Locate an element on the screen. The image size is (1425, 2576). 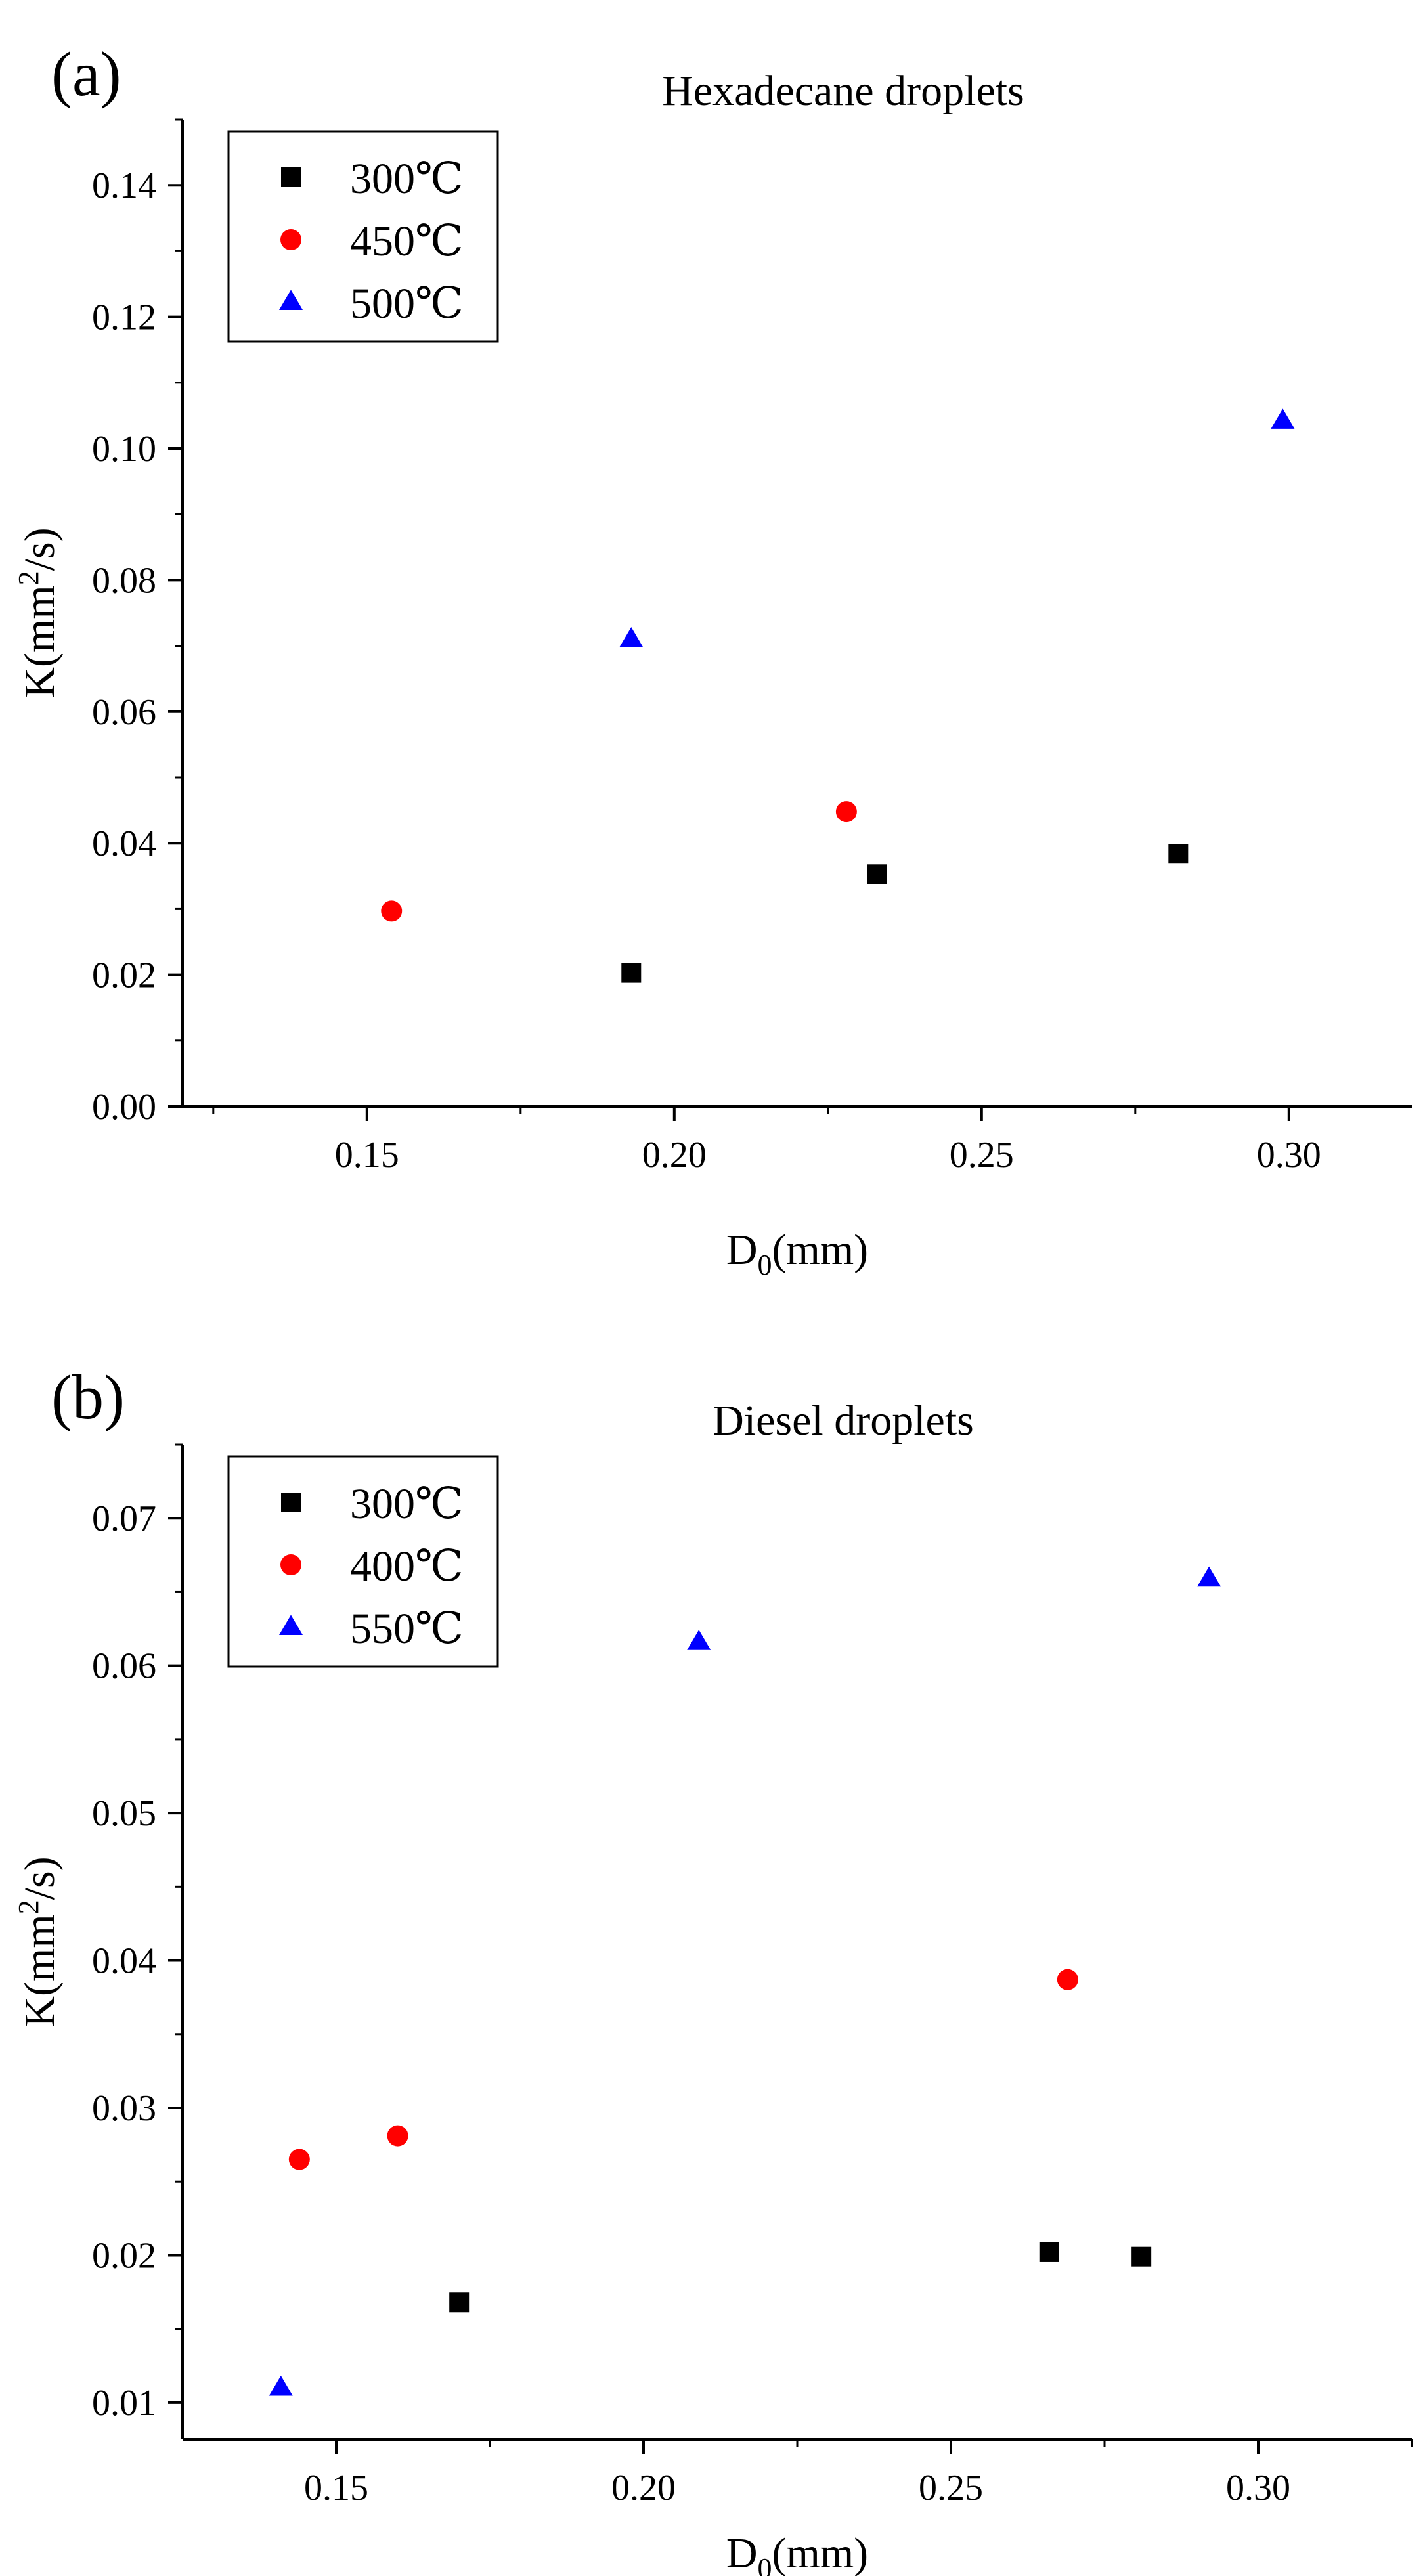
y-tick-label: 0.05 is located at coordinates (124, 1813).